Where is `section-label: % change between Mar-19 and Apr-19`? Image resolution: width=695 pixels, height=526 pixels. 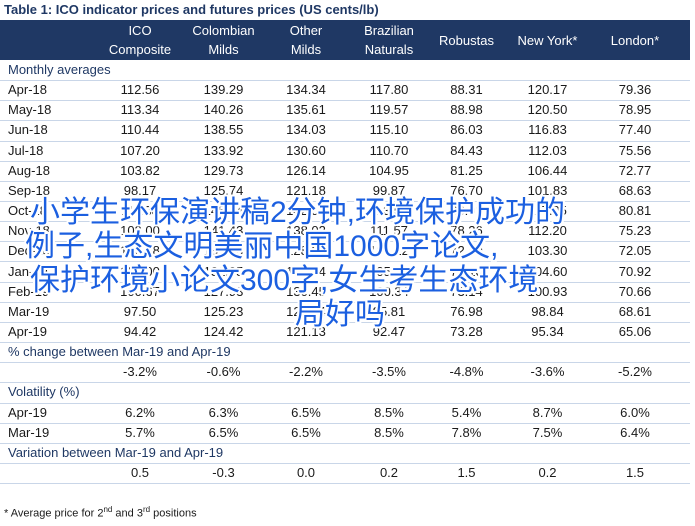 section-label: % change between Mar-19 and Apr-19 is located at coordinates (119, 352).